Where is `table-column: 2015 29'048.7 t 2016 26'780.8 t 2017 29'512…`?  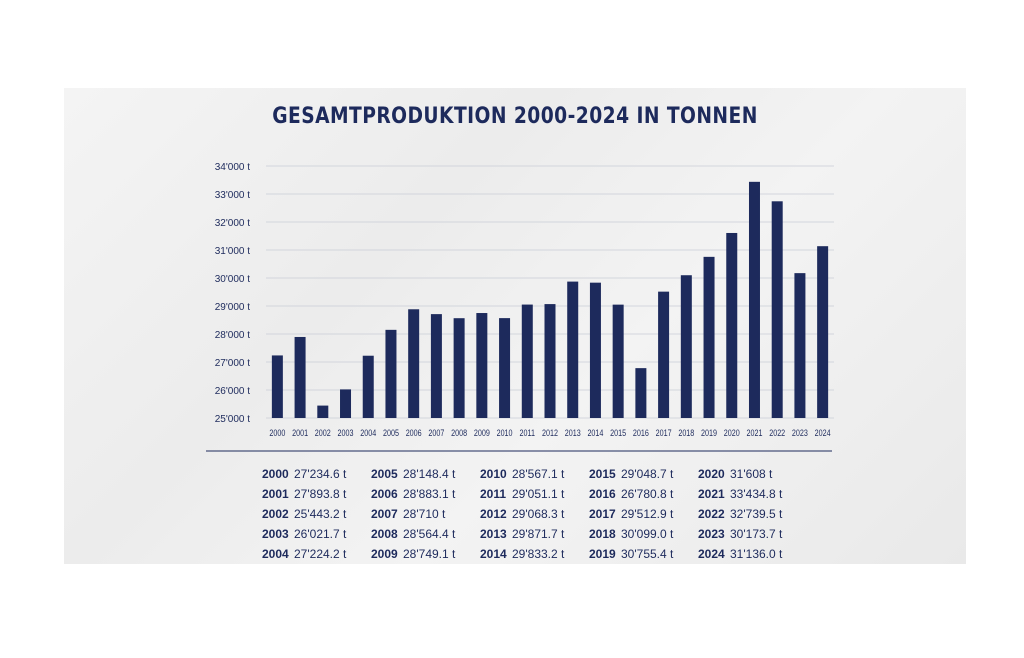 table-column: 2015 29'048.7 t 2016 26'780.8 t 2017 29'512… is located at coordinates (644, 514).